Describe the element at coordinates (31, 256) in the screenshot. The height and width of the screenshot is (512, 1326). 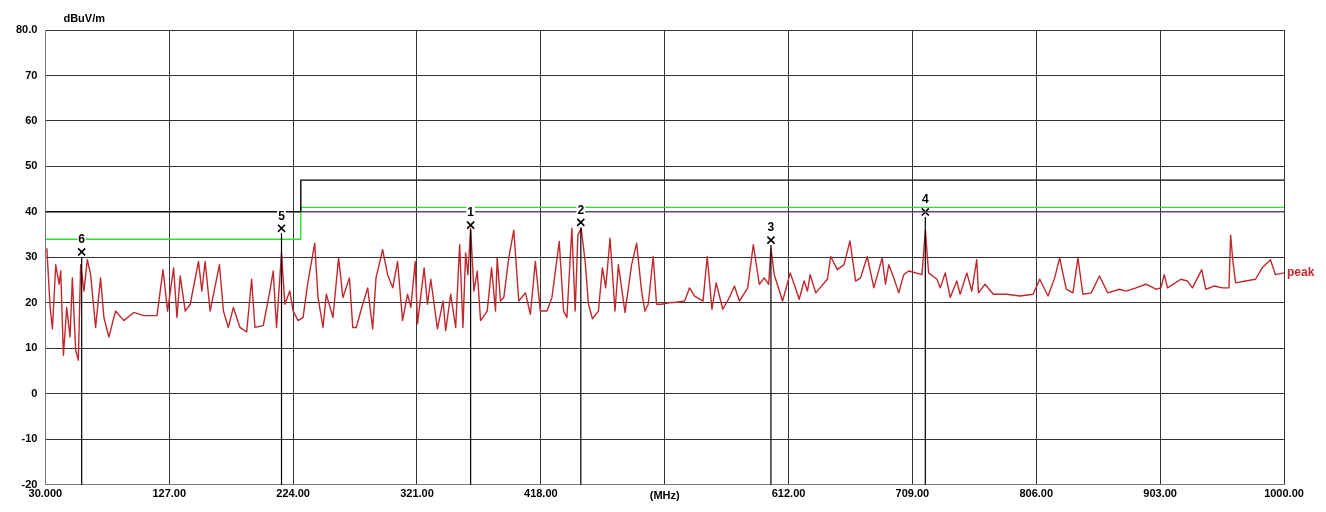
I see `y-tick-label: 30` at that location.